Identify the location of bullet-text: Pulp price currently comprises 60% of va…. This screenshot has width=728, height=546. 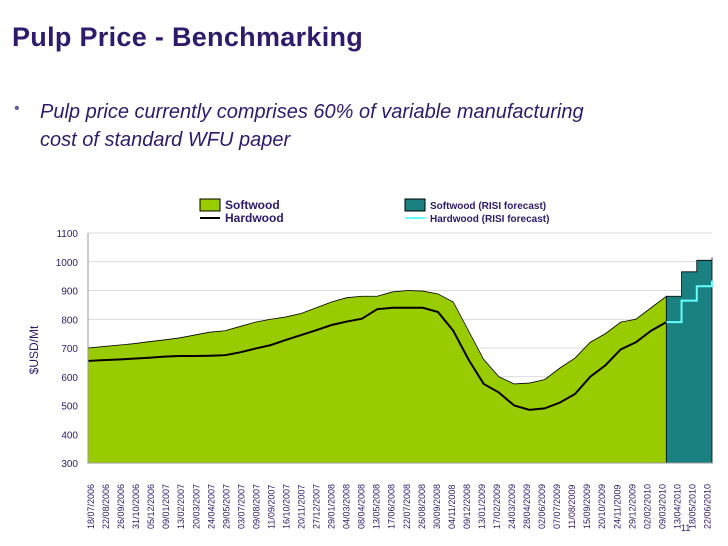
(312, 126).